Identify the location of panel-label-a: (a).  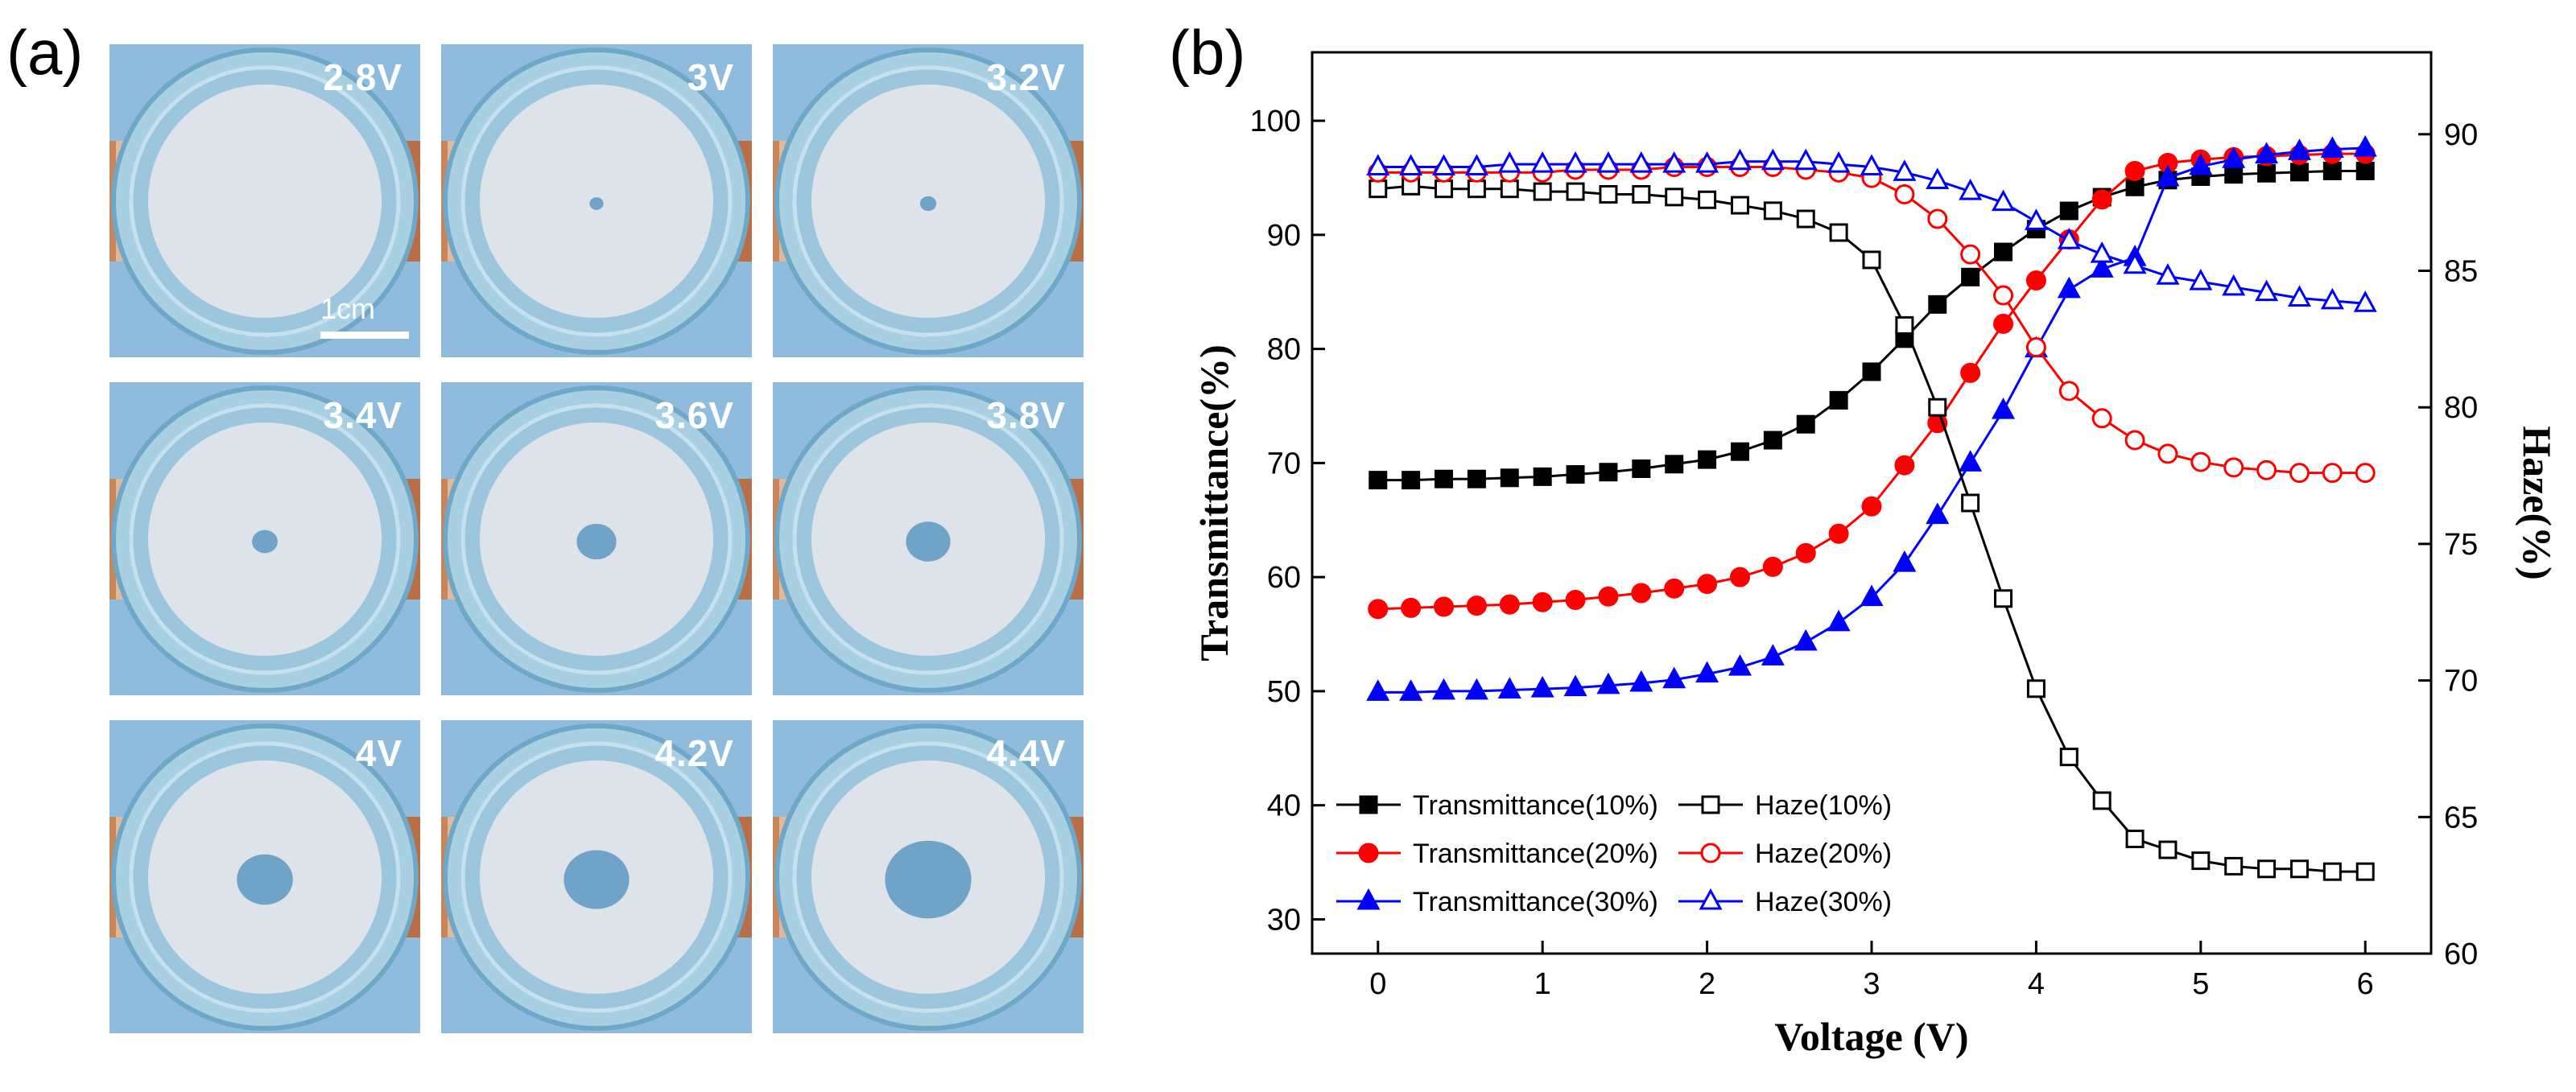
(45, 52).